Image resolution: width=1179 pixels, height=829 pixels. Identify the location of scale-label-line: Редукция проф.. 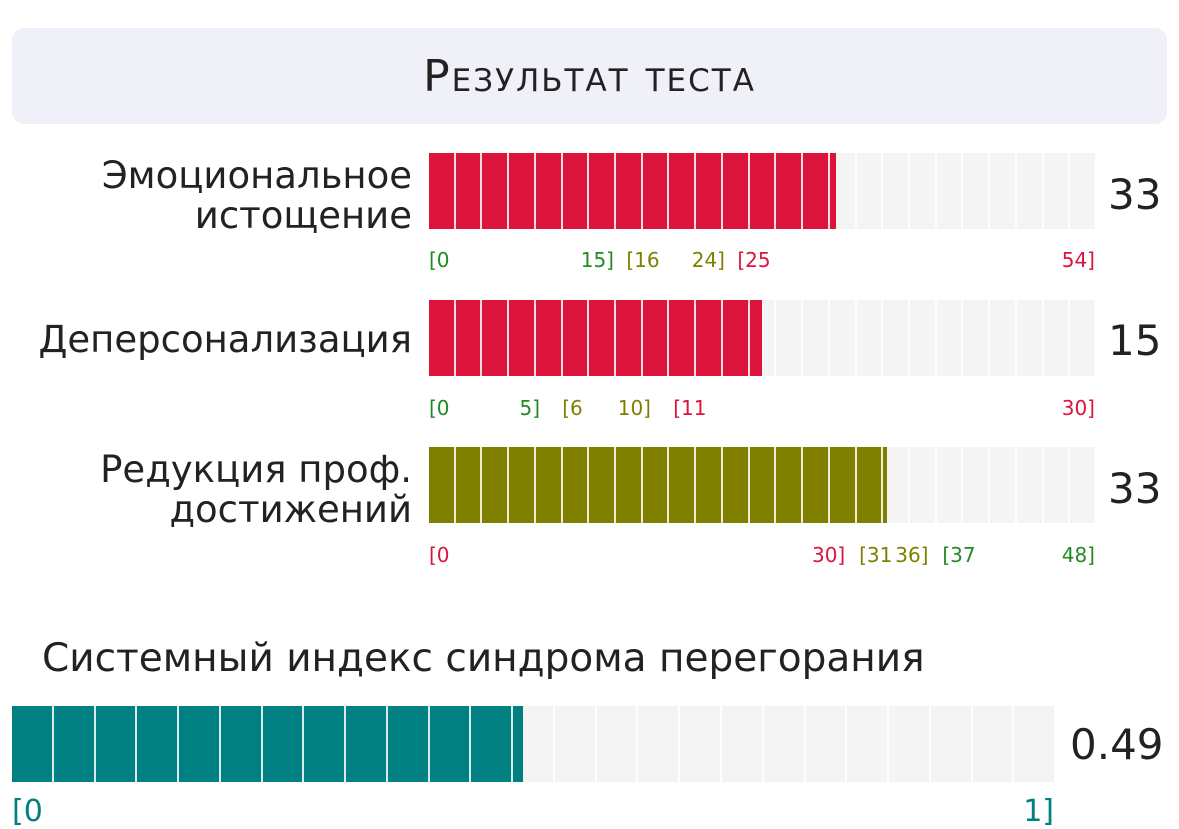
(256, 469).